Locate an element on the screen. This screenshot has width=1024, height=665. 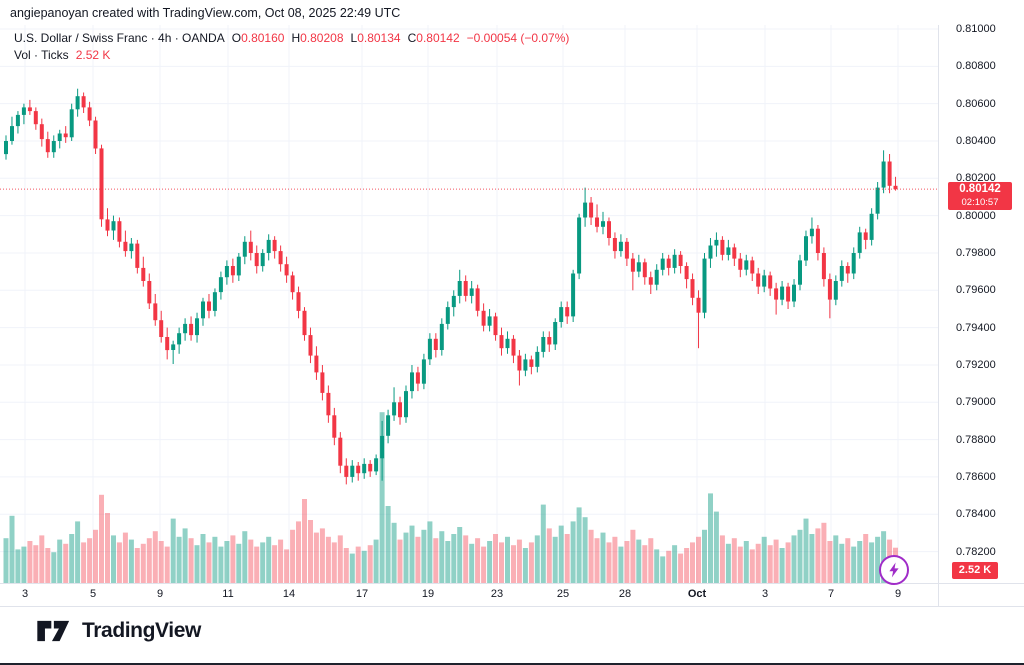
boost-lightning-button is located at coordinates (894, 570).